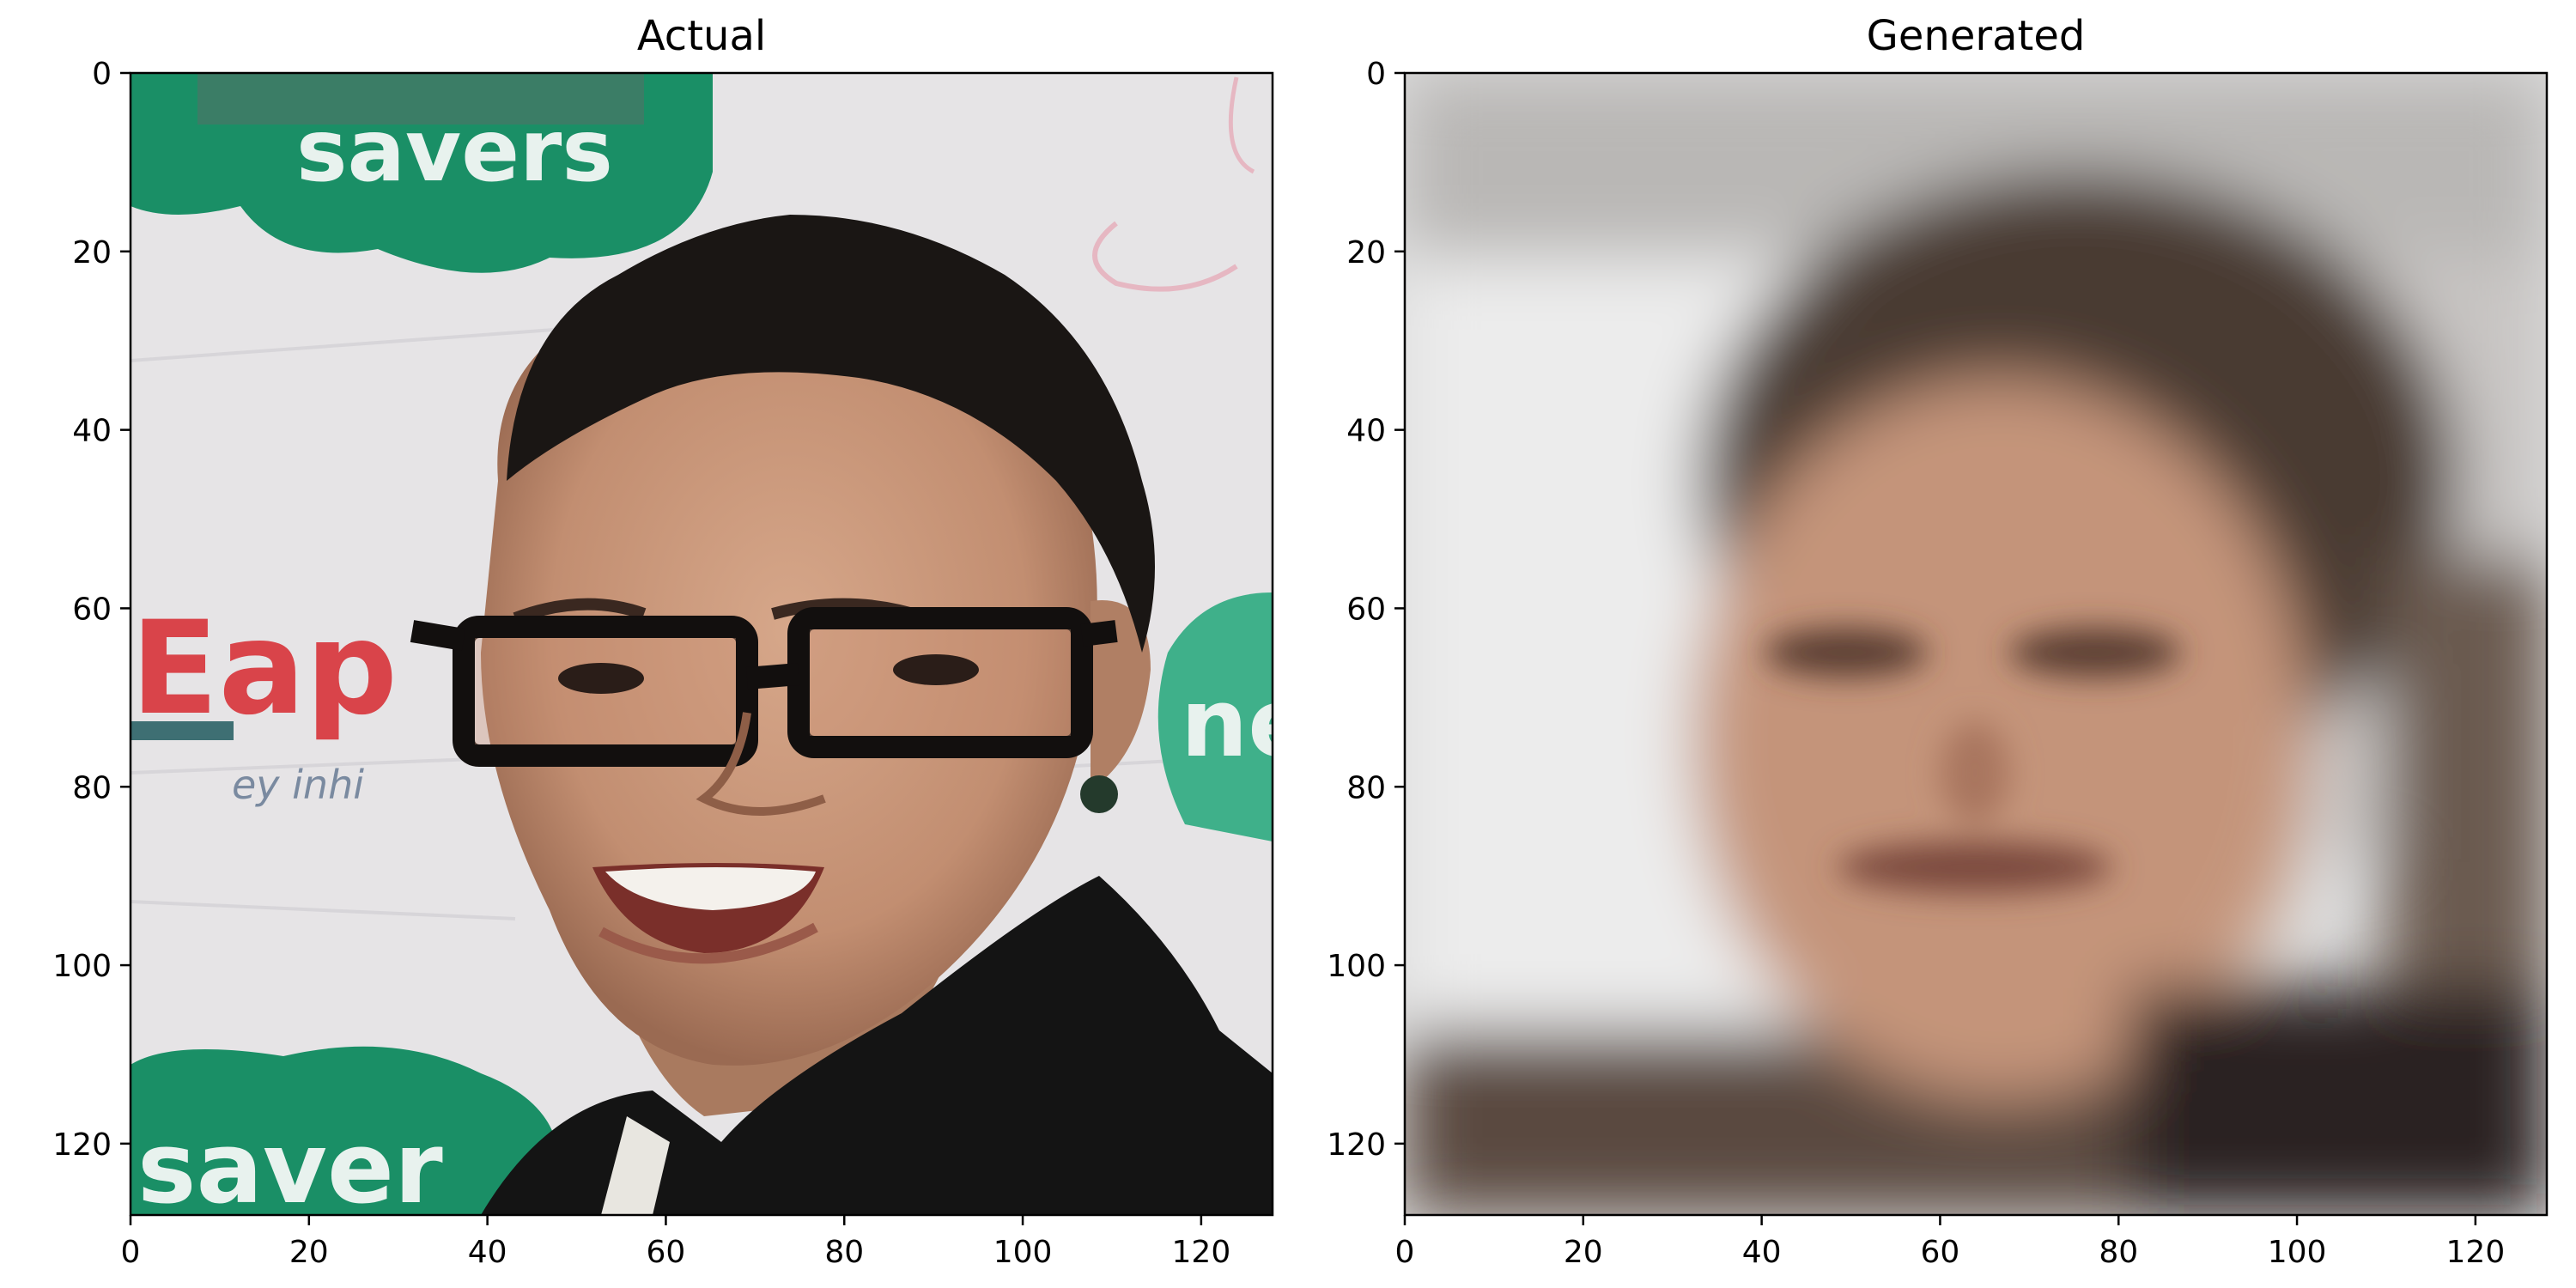 The width and height of the screenshot is (2576, 1288). I want to click on backdrop-text-right: ne, so click(1246, 723).